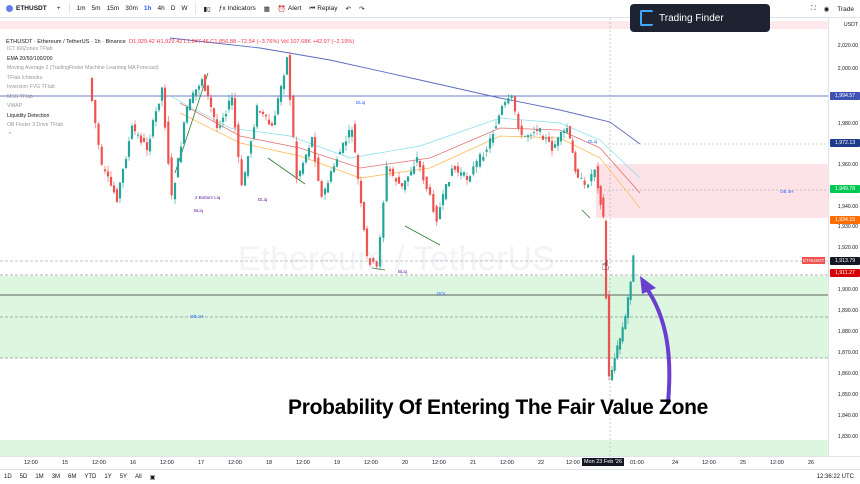 The width and height of the screenshot is (860, 484). Describe the element at coordinates (847, 124) in the screenshot. I see `price-tick: 1,980.00` at that location.